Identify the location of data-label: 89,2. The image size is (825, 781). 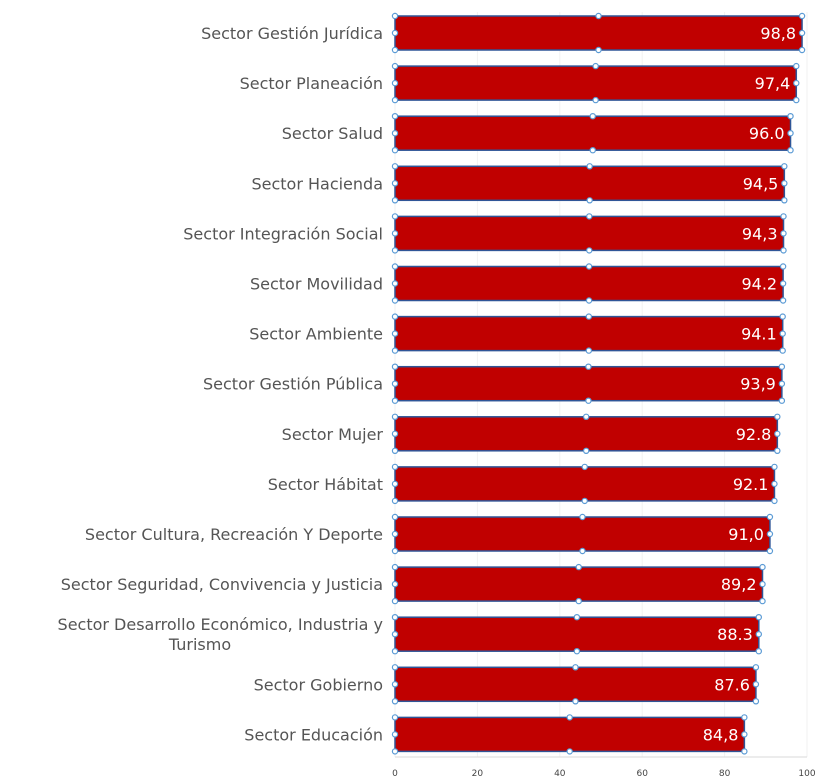
(739, 584).